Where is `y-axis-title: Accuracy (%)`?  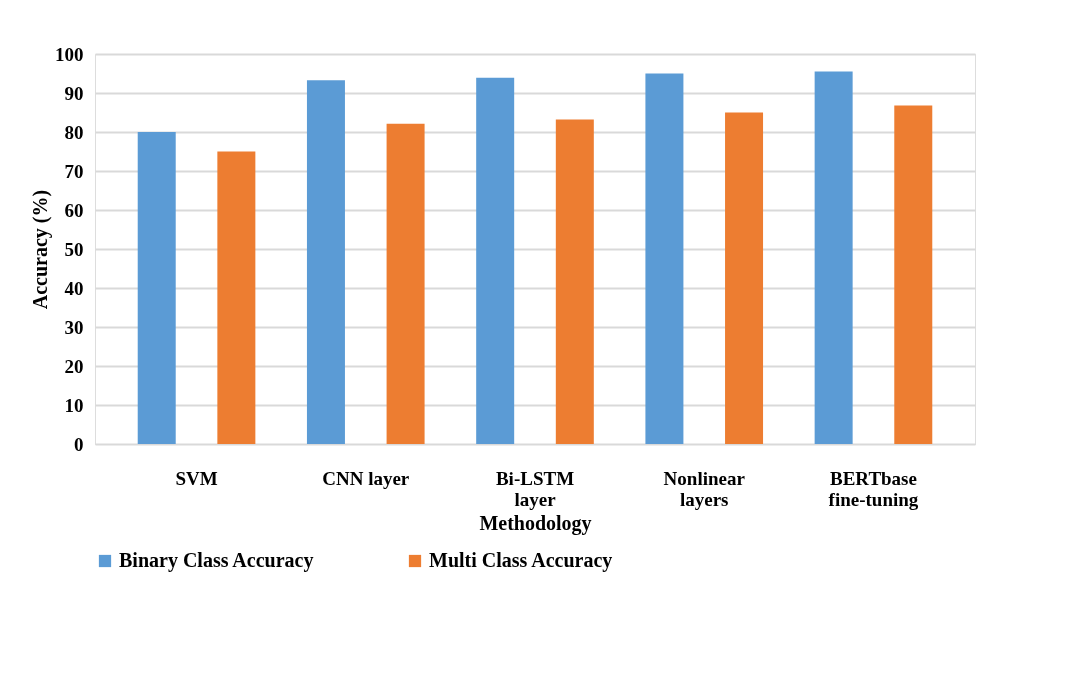 y-axis-title: Accuracy (%) is located at coordinates (40, 249).